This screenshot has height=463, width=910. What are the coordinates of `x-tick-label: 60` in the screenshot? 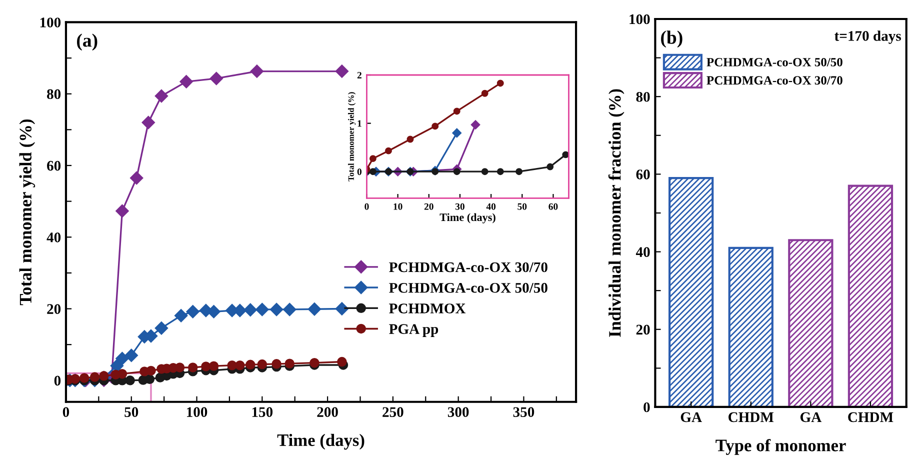 It's located at (553, 206).